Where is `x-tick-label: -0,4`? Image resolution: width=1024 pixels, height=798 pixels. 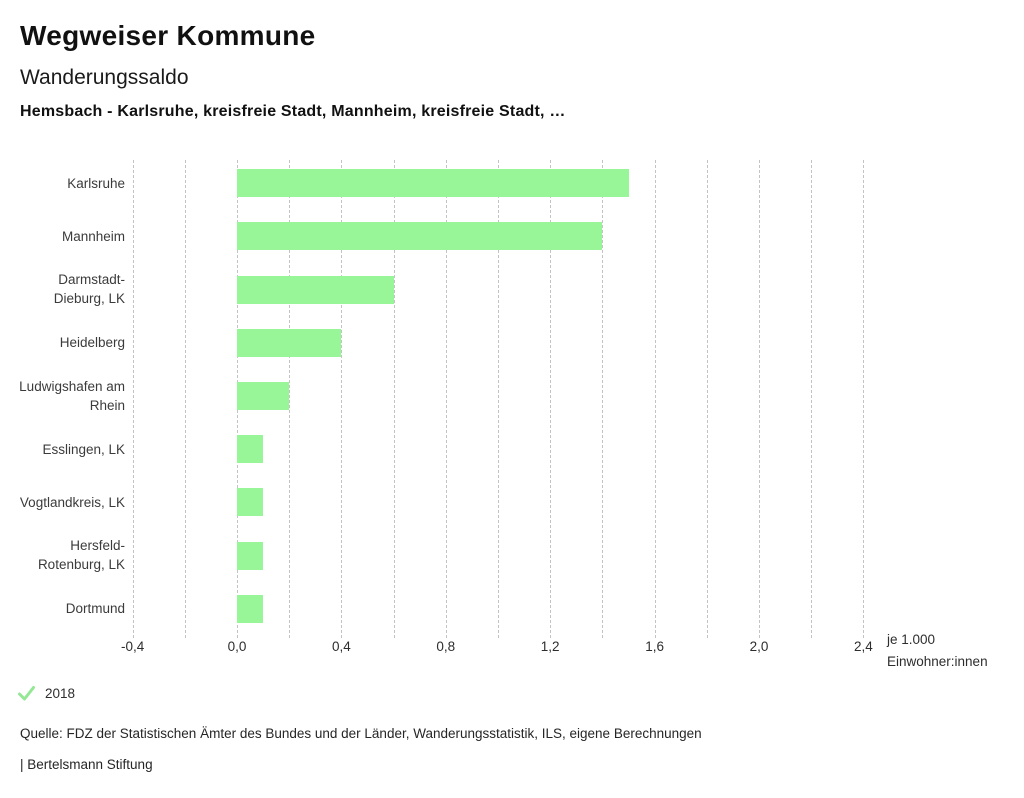
x-tick-label: -0,4 is located at coordinates (132, 646).